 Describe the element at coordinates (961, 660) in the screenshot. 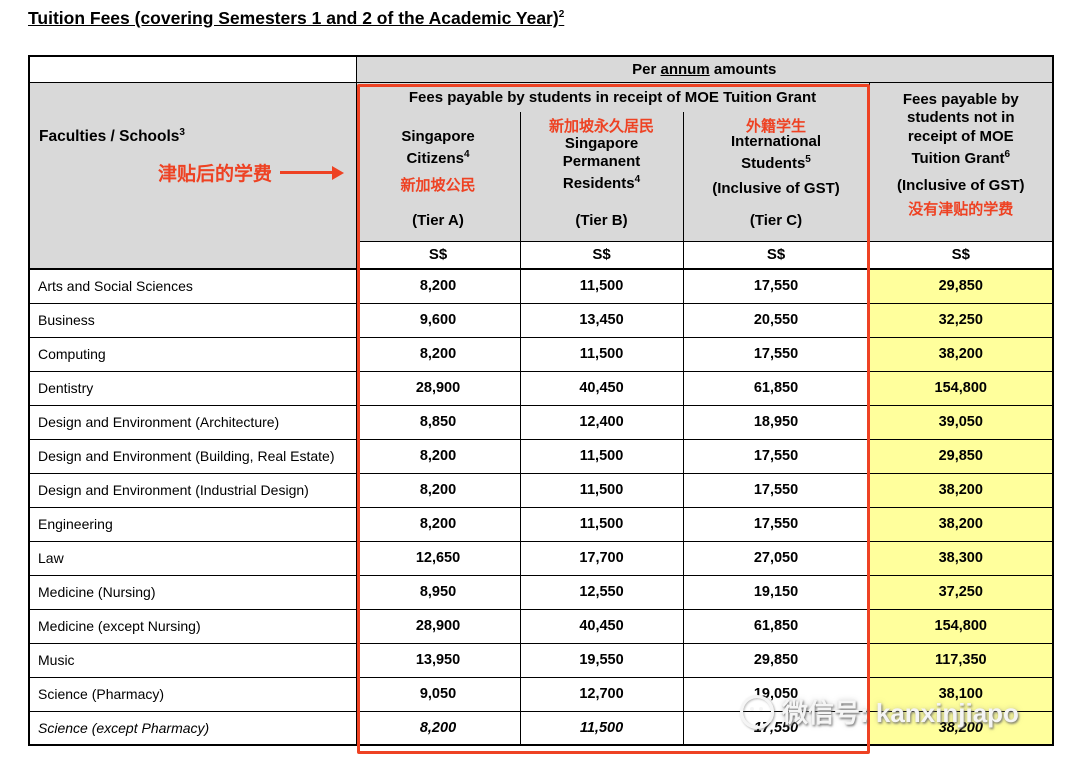

I see `fee-nogrant-cell: 117,350` at that location.